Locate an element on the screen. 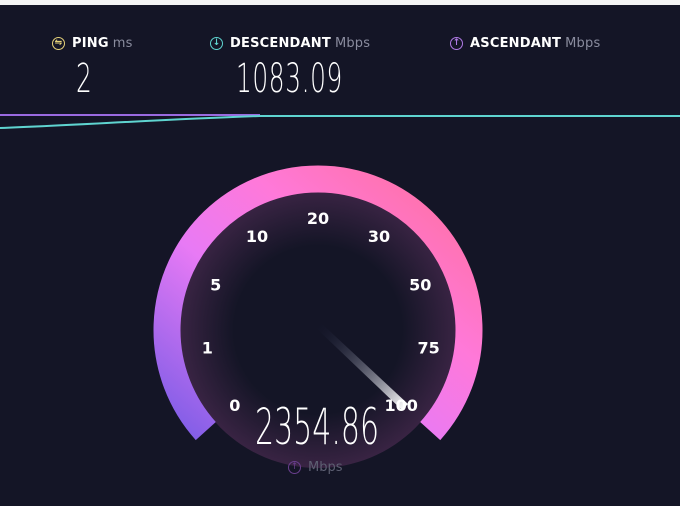 The width and height of the screenshot is (680, 506). ping-label: PING is located at coordinates (90, 43).